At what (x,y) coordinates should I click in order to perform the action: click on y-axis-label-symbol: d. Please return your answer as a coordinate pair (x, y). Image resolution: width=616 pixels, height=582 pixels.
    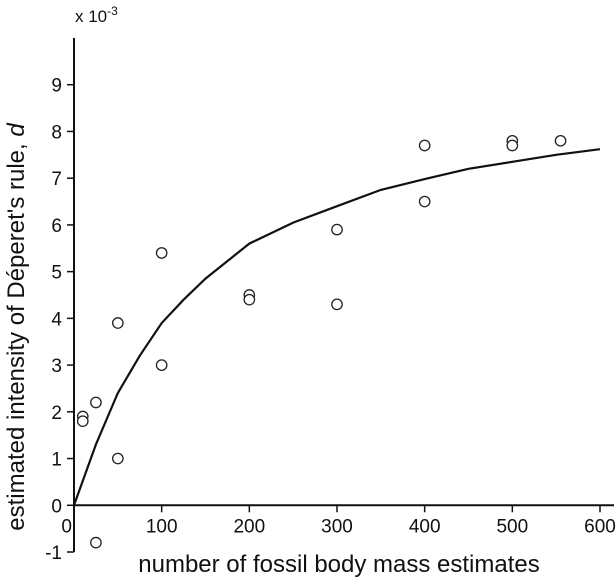
    Looking at the image, I should click on (16, 130).